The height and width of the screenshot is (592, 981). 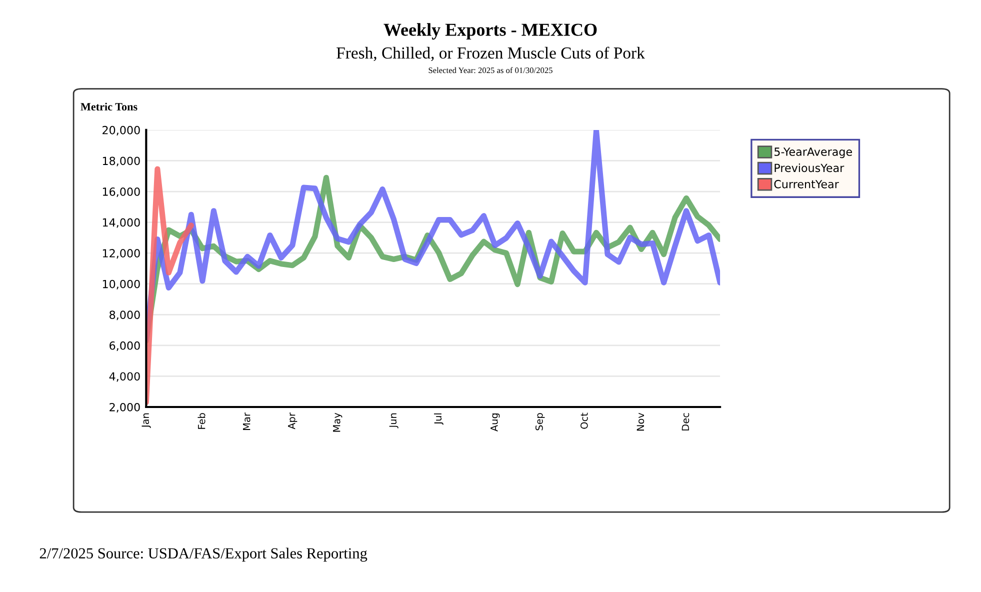 What do you see at coordinates (293, 421) in the screenshot?
I see `x-tick-label: Apr` at bounding box center [293, 421].